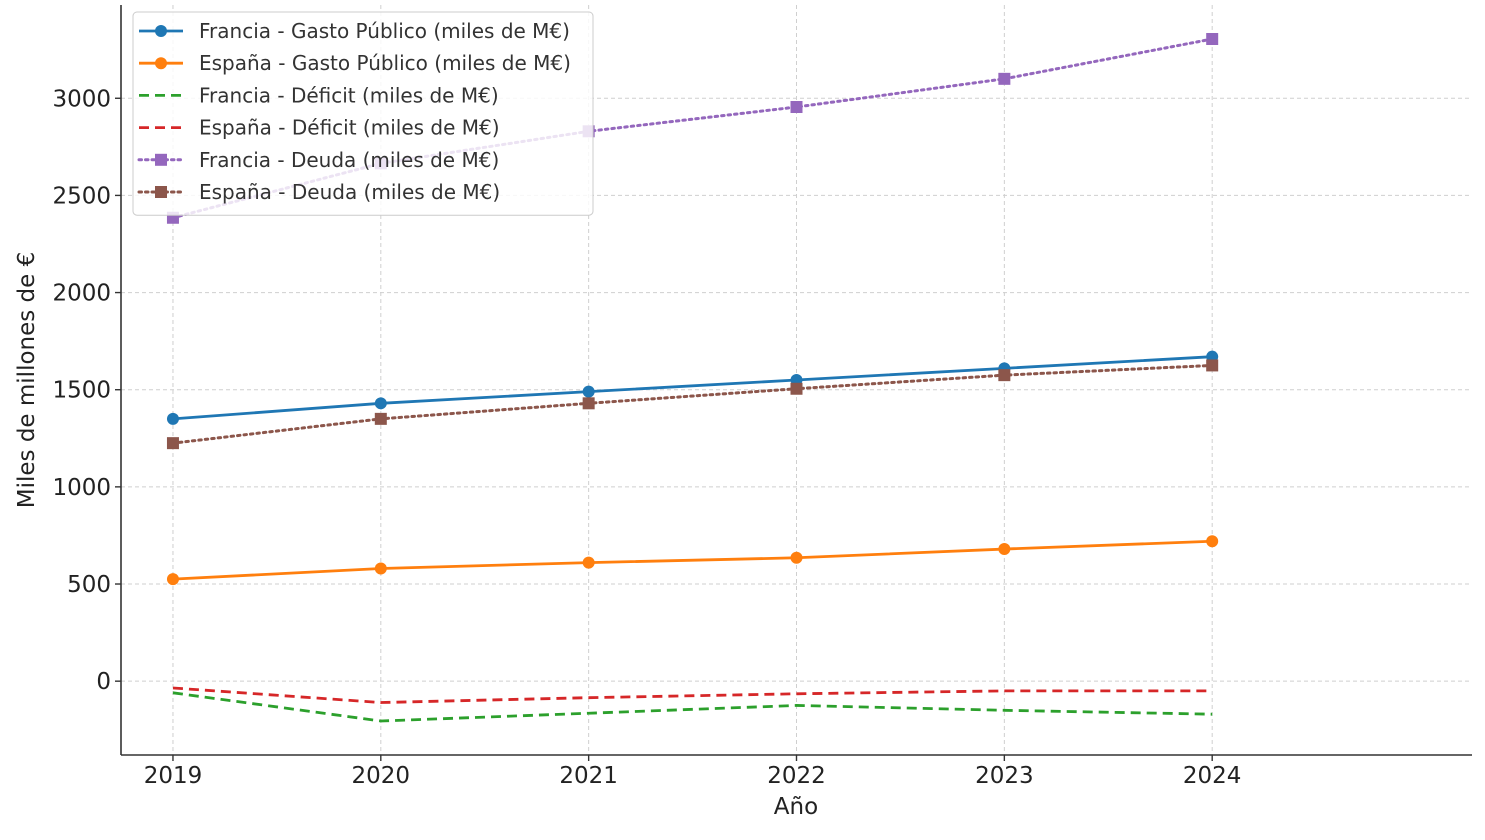 This screenshot has width=1485, height=840. I want to click on y-axis-title: Miles de millones de €, so click(27, 380).